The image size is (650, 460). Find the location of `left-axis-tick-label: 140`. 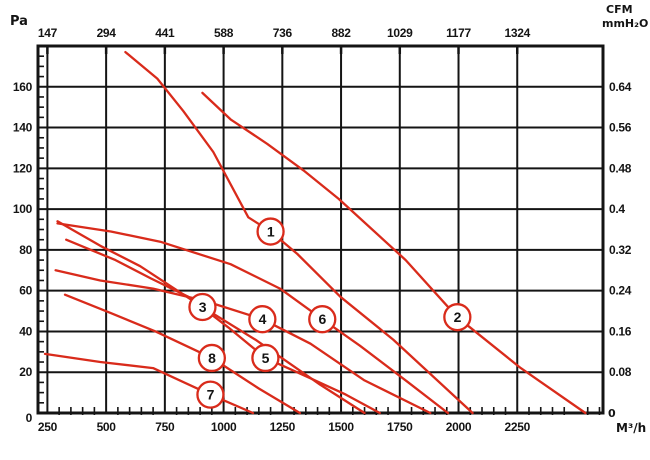

left-axis-tick-label: 140 is located at coordinates (23, 128).